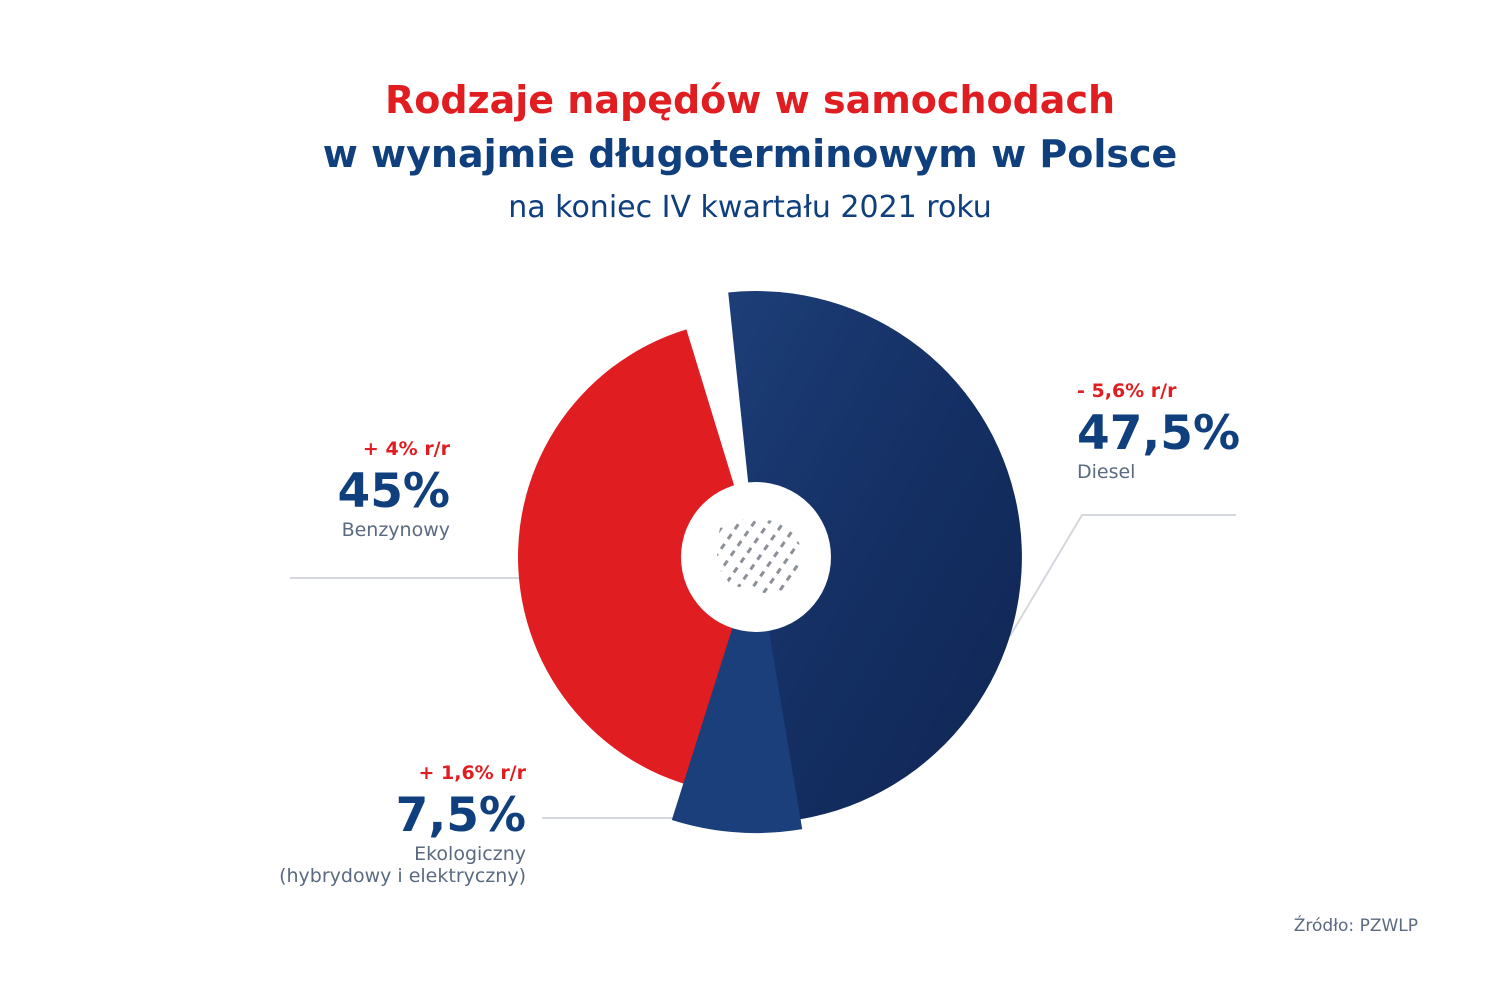  I want to click on name-benzynowy: Benzynowy, so click(395, 530).